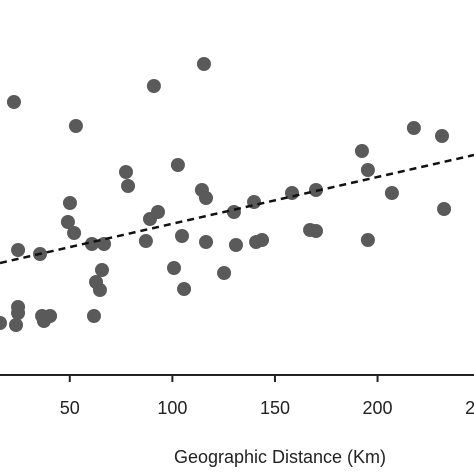 This screenshot has height=474, width=474. Describe the element at coordinates (280, 457) in the screenshot. I see `x-axis-label: Geographic Distance (Km)` at that location.